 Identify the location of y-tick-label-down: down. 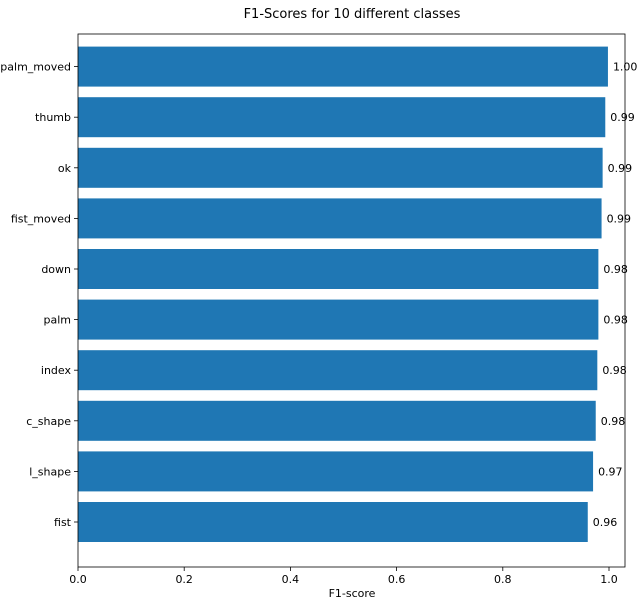
(56, 269).